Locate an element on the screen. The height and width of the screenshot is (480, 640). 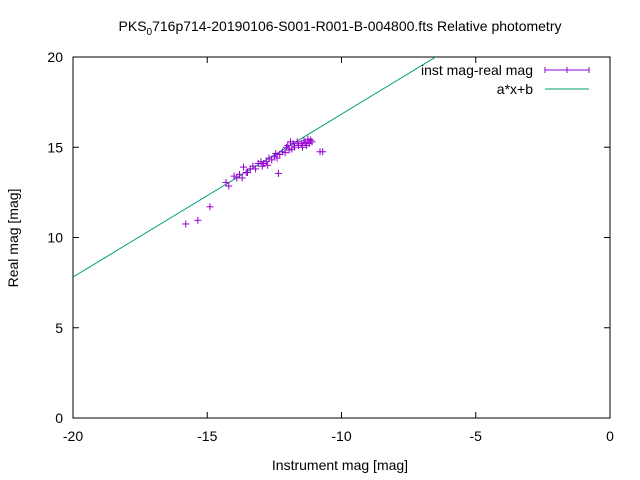
y-tick-label: 20 is located at coordinates (55, 57).